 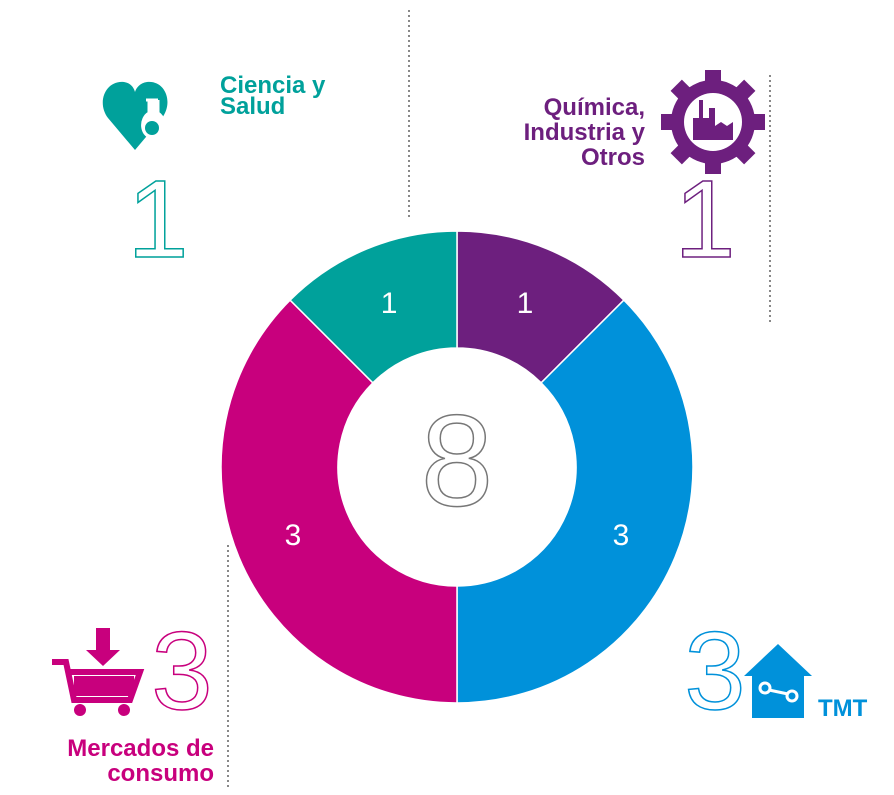 I want to click on heart-icon, so click(x=135, y=115).